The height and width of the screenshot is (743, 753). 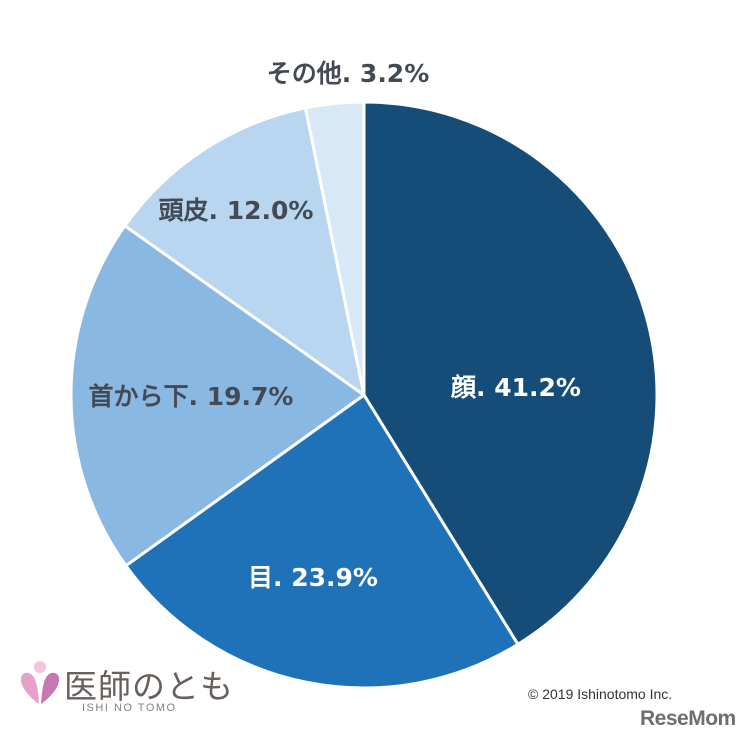 I want to click on pie-slice-label-5: その他. 3.2%, so click(x=348, y=73).